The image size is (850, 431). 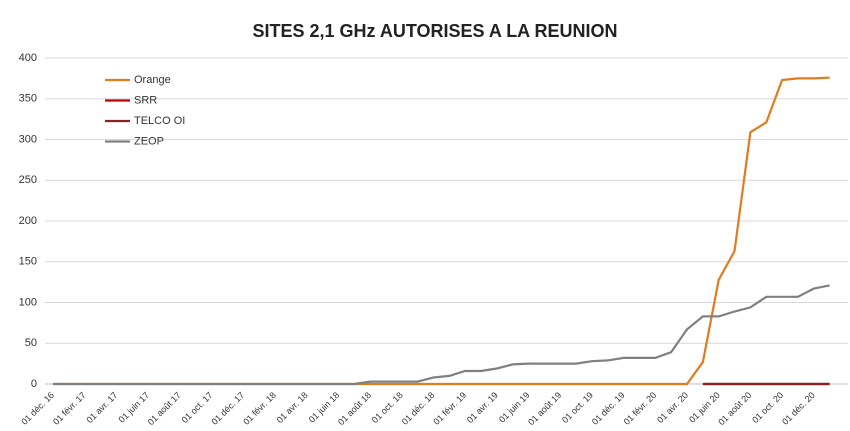 I want to click on x-tick-label: 01 déc. 19, so click(x=608, y=408).